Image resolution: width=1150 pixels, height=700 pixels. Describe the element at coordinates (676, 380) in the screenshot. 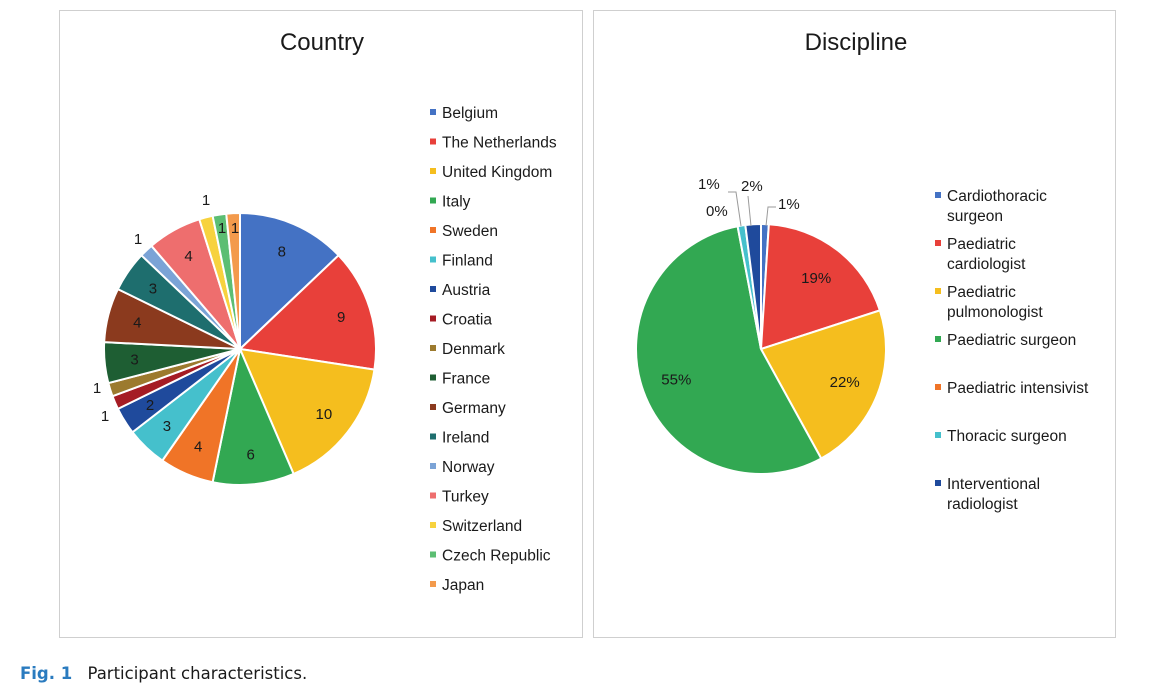

I see `data-label-paediatric-surgeon: 55%` at that location.